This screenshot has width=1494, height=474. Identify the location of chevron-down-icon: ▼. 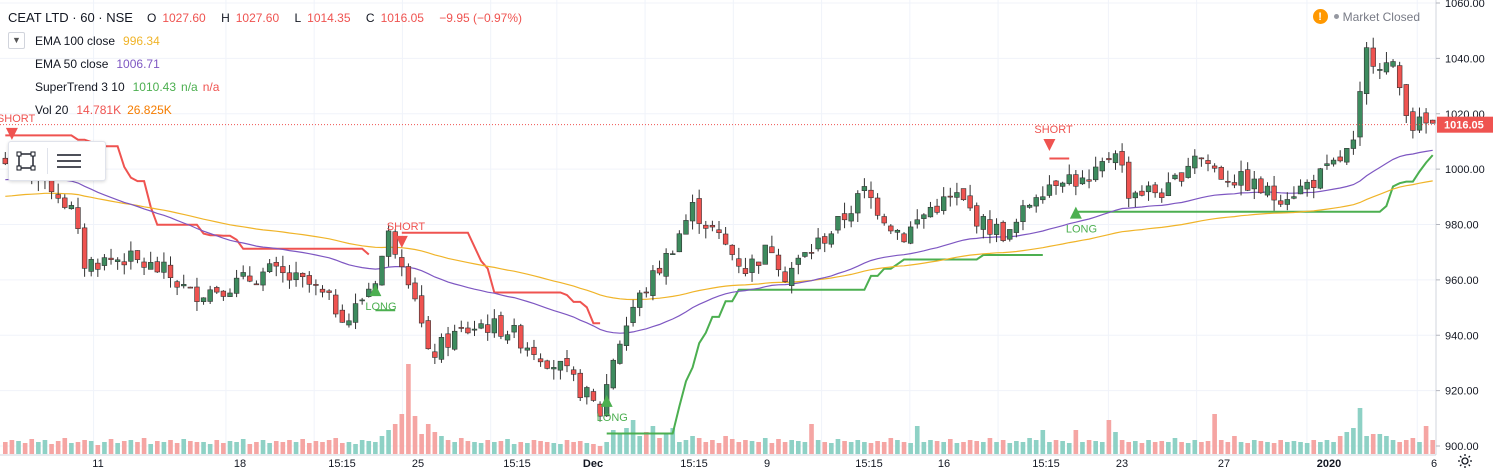
(16, 40).